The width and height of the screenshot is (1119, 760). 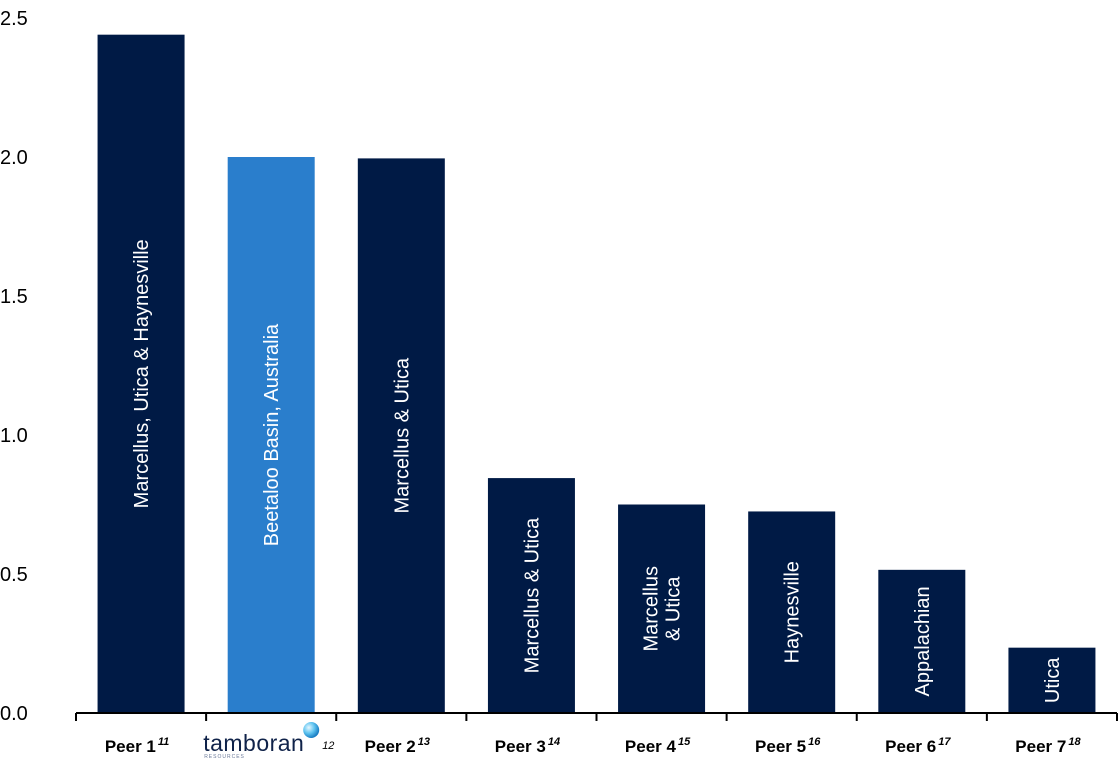 I want to click on bar-label-line: Utica, so click(x=1053, y=680).